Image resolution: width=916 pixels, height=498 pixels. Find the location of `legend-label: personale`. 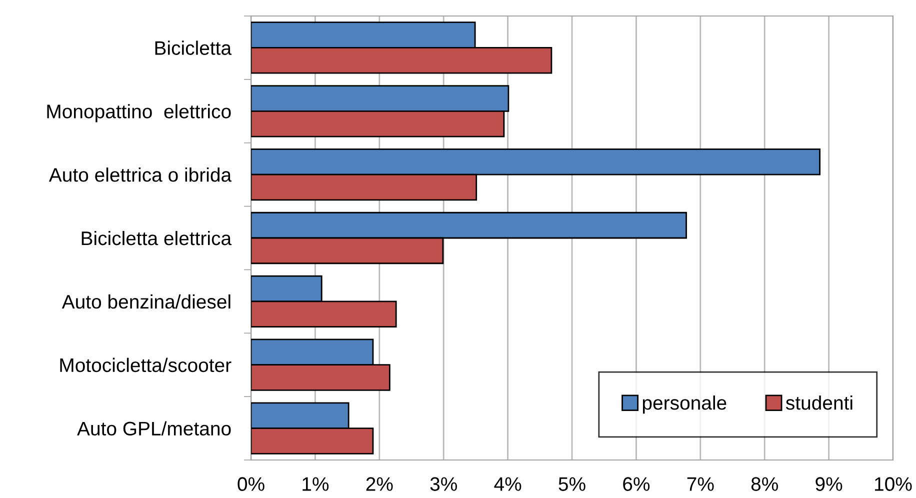

legend-label: personale is located at coordinates (684, 405).